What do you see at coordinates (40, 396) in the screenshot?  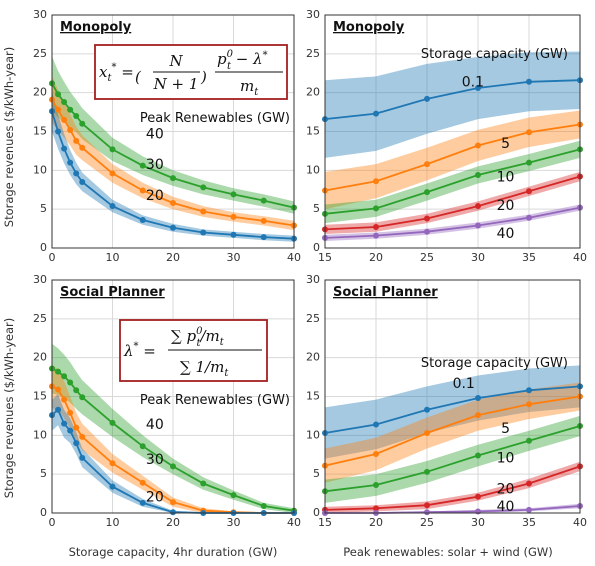 I see `y-tick-label: 15` at bounding box center [40, 396].